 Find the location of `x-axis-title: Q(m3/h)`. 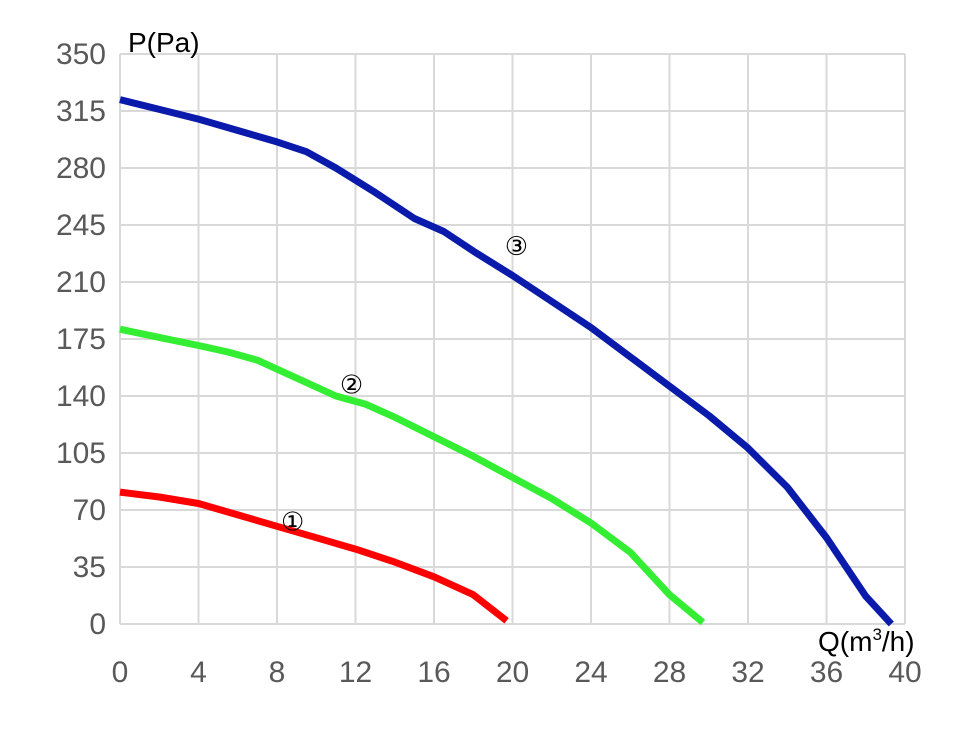

x-axis-title: Q(m3/h) is located at coordinates (866, 641).